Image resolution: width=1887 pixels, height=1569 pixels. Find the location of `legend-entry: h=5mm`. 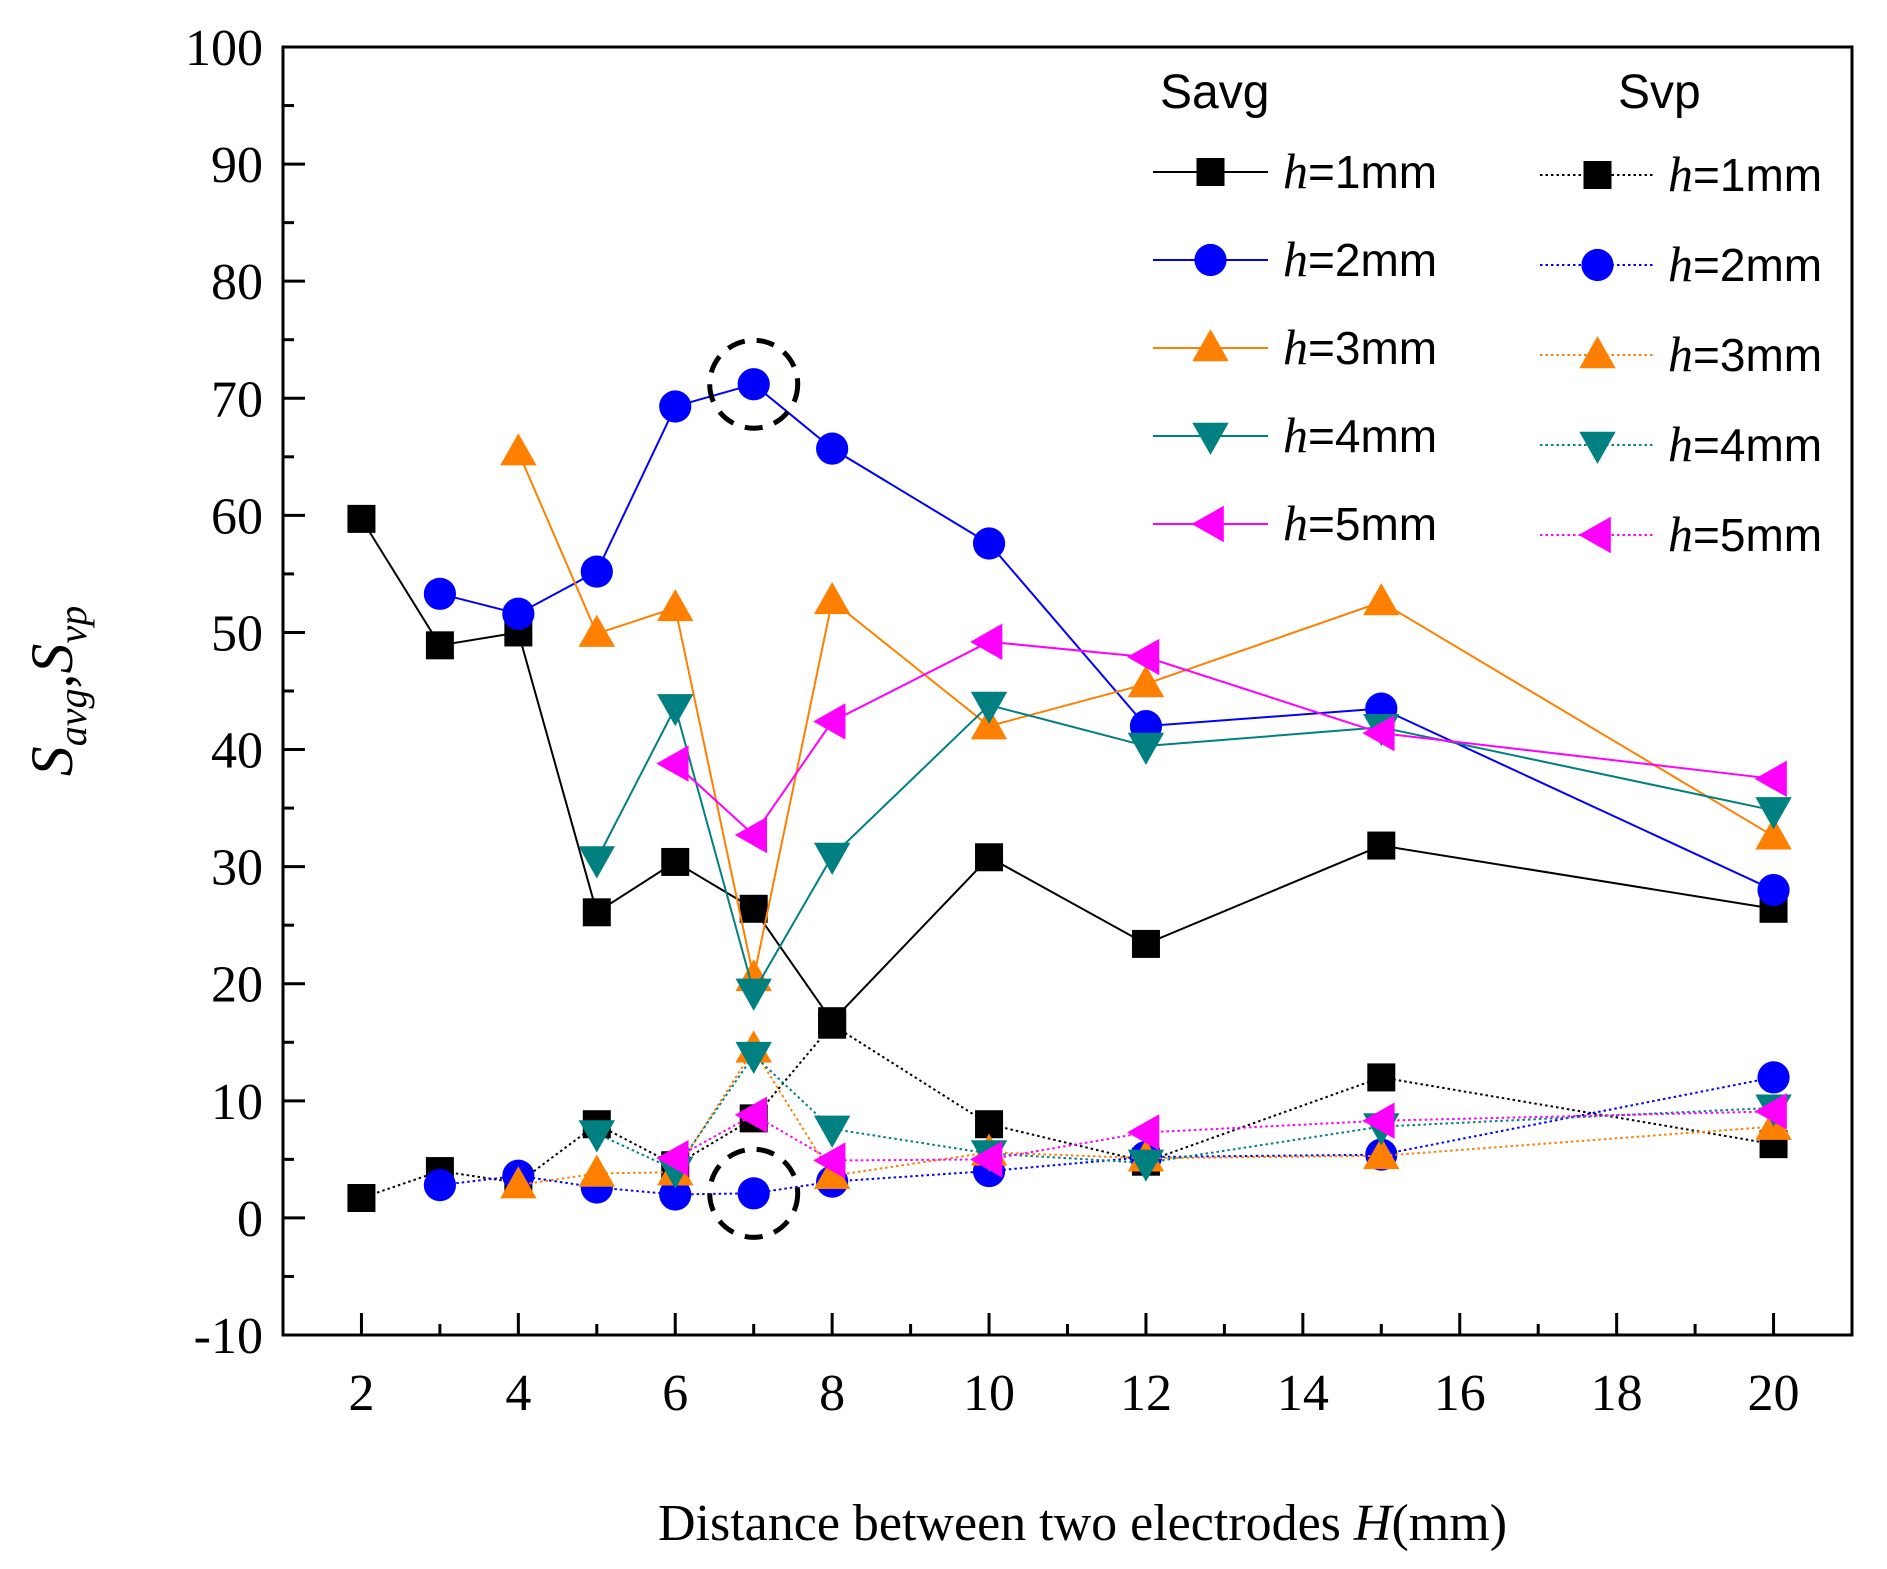

legend-entry: h=5mm is located at coordinates (1295, 523).